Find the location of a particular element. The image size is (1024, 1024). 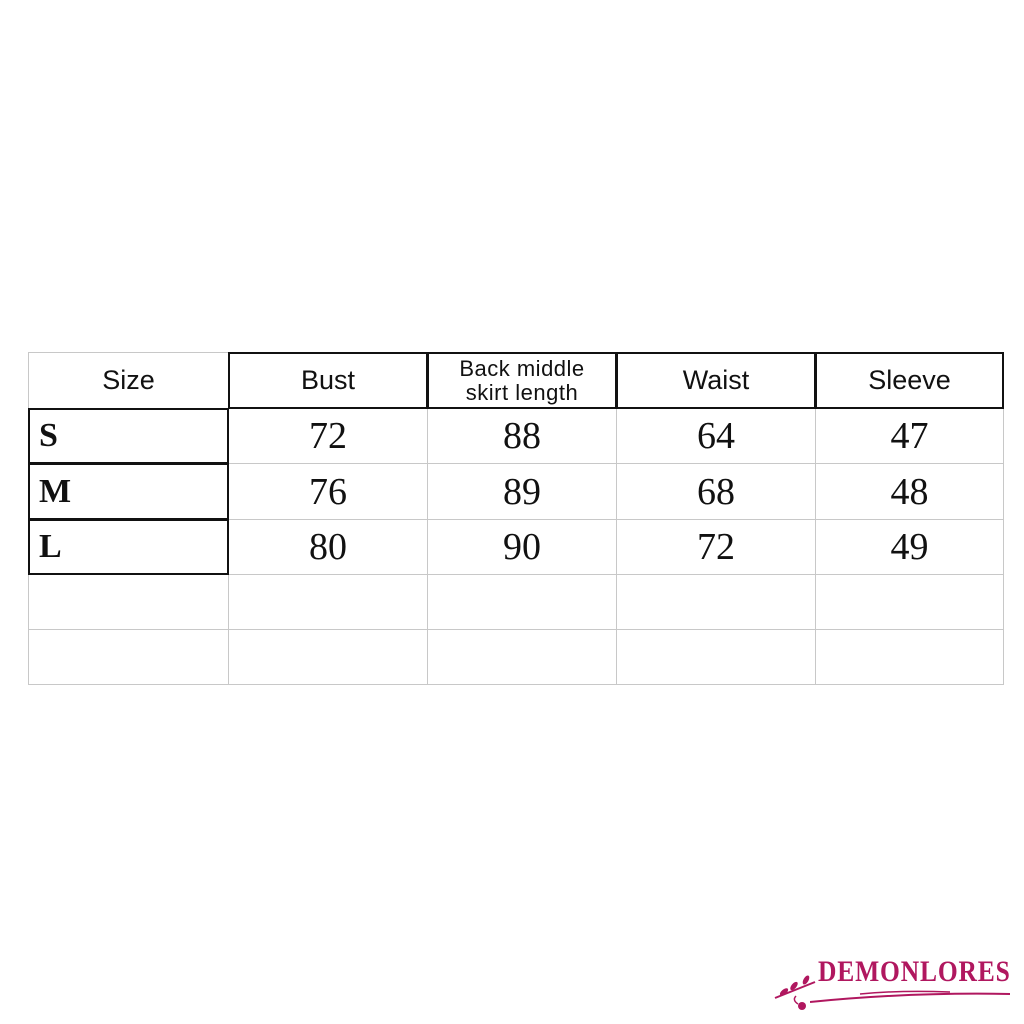

measurement-cell: 48 is located at coordinates (909, 491).